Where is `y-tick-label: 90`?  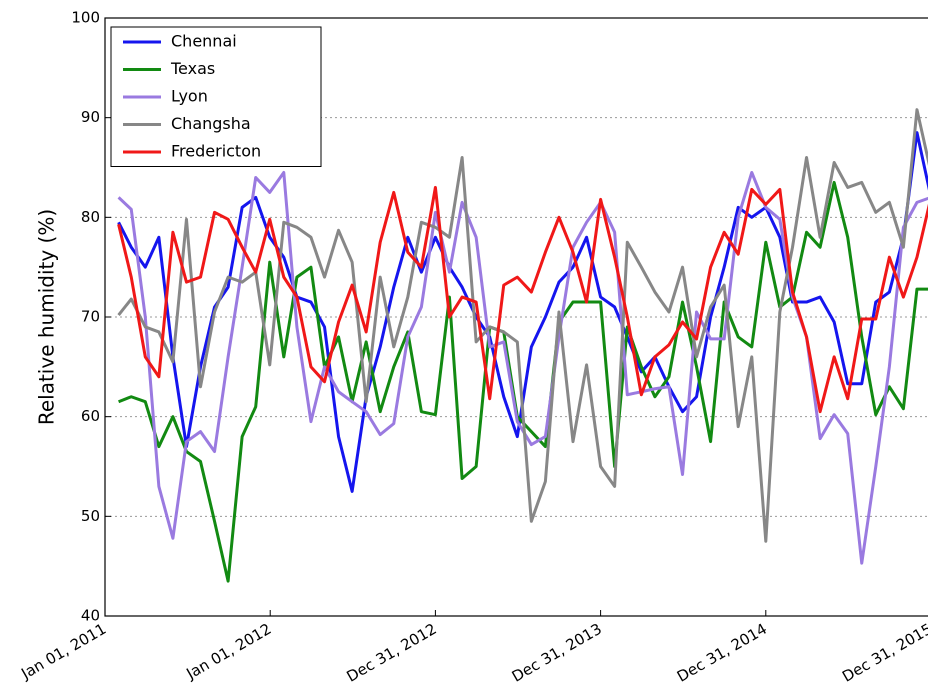 y-tick-label: 90 is located at coordinates (90, 117).